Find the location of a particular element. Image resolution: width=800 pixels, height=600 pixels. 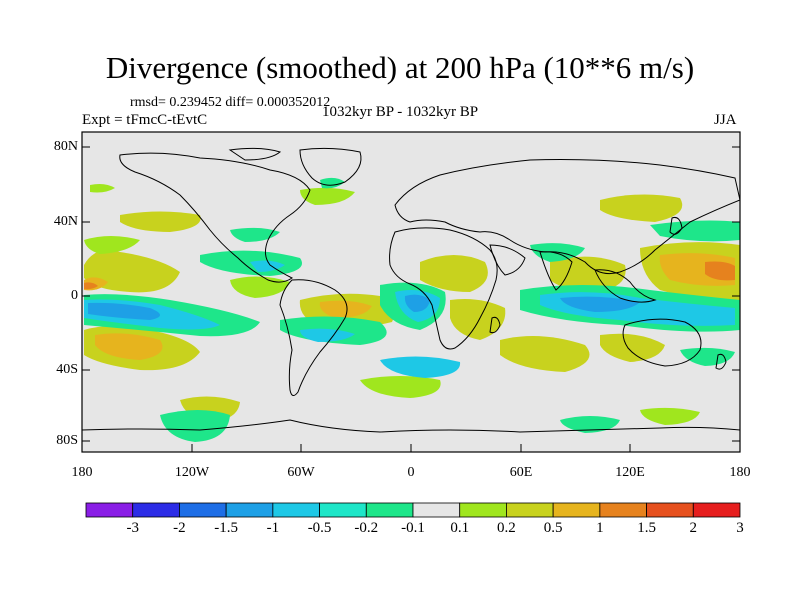

negative-regions-strong is located at coordinates (364, 307).